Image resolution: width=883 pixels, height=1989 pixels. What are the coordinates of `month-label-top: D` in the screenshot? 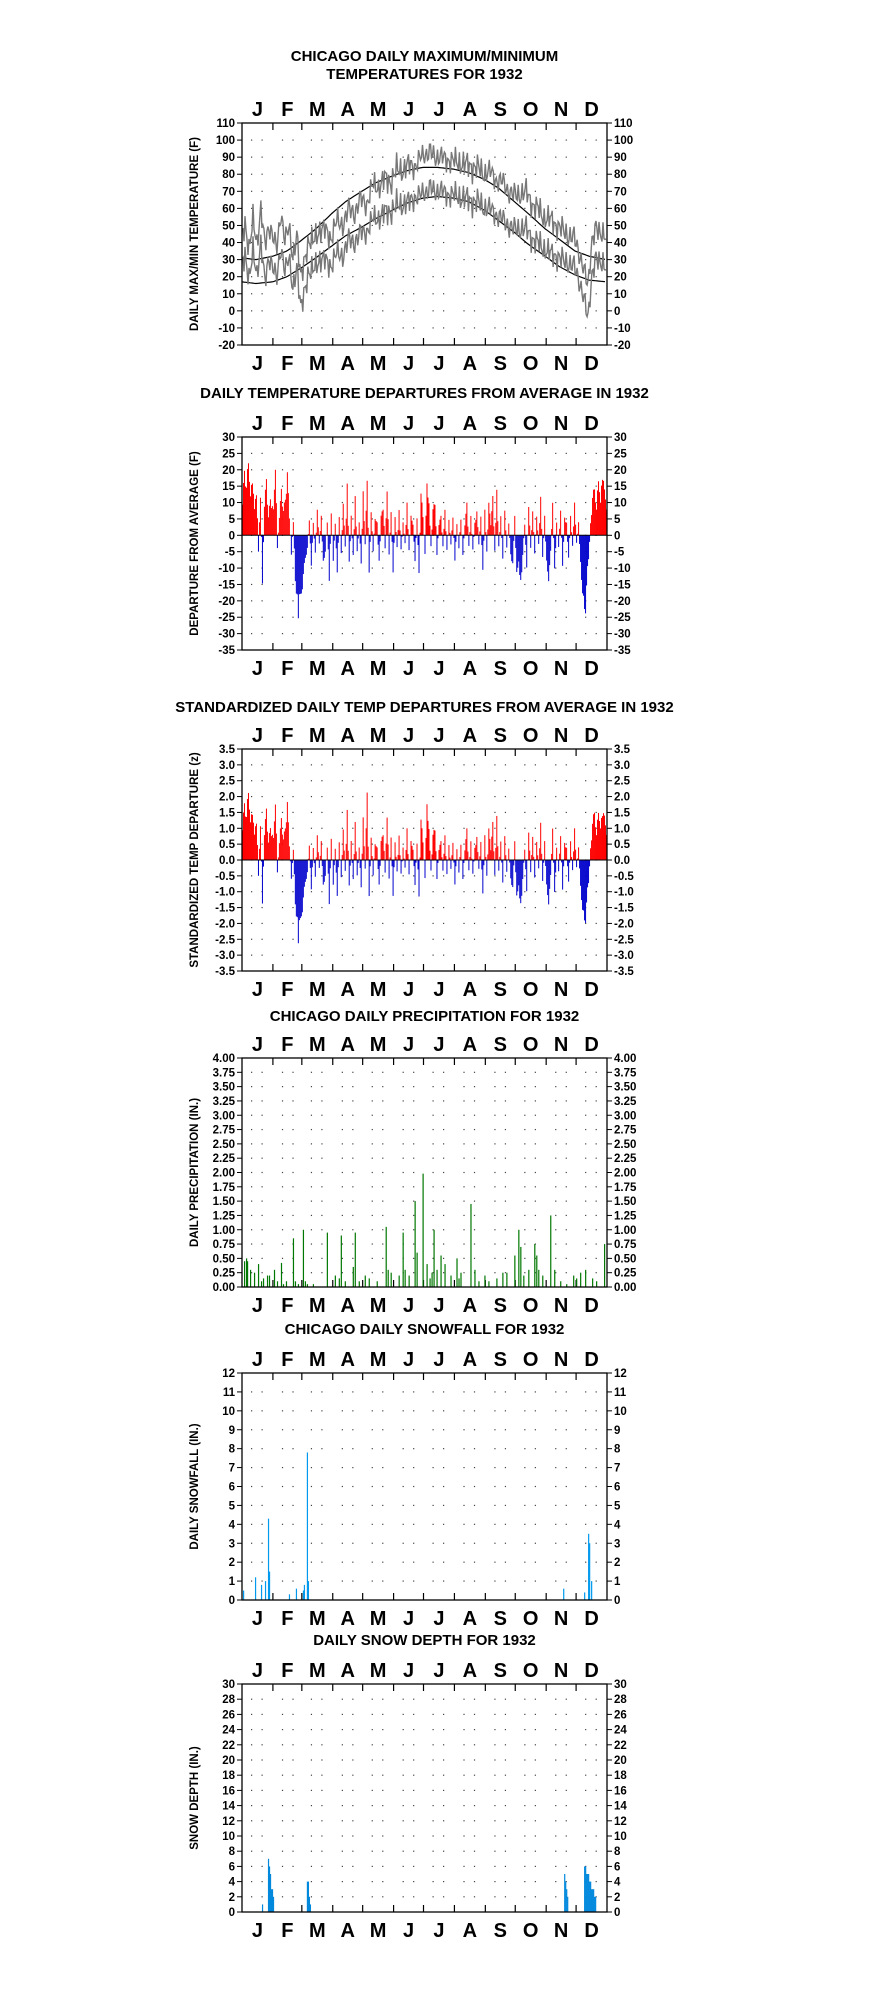 It's located at (591, 110).